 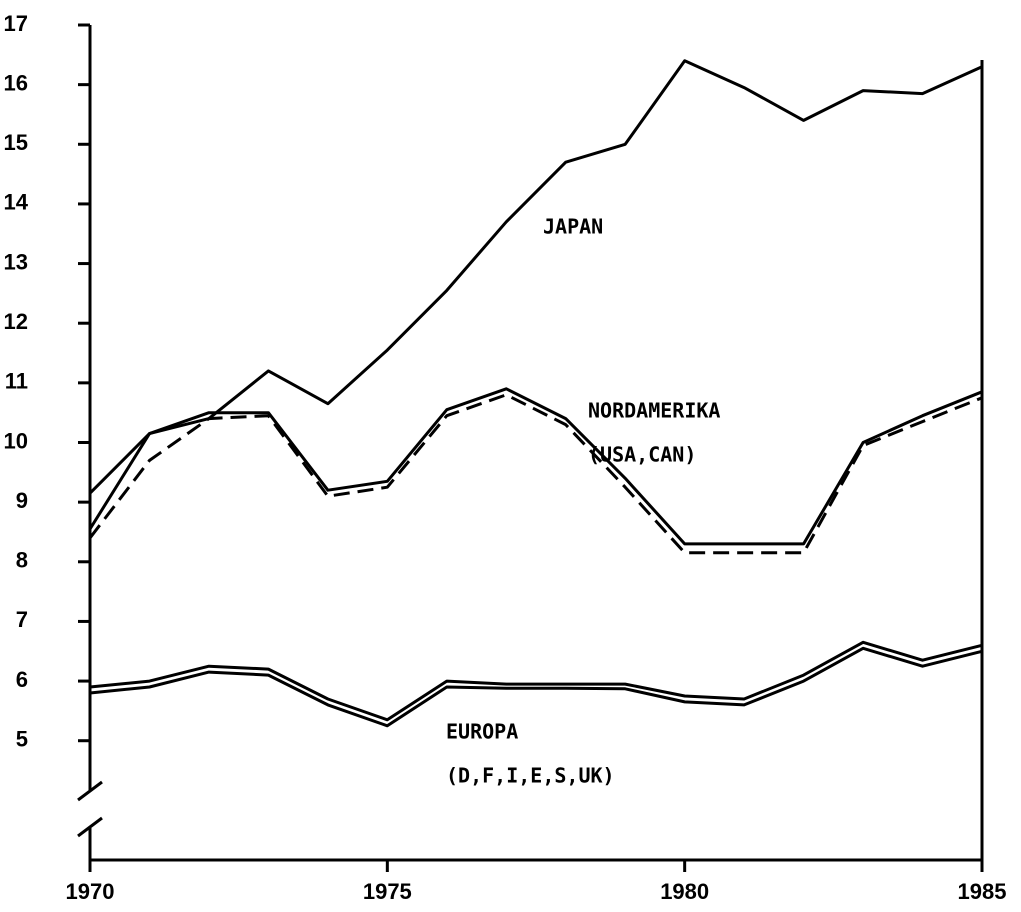 I want to click on x-tick-label: 1985, so click(x=982, y=891).